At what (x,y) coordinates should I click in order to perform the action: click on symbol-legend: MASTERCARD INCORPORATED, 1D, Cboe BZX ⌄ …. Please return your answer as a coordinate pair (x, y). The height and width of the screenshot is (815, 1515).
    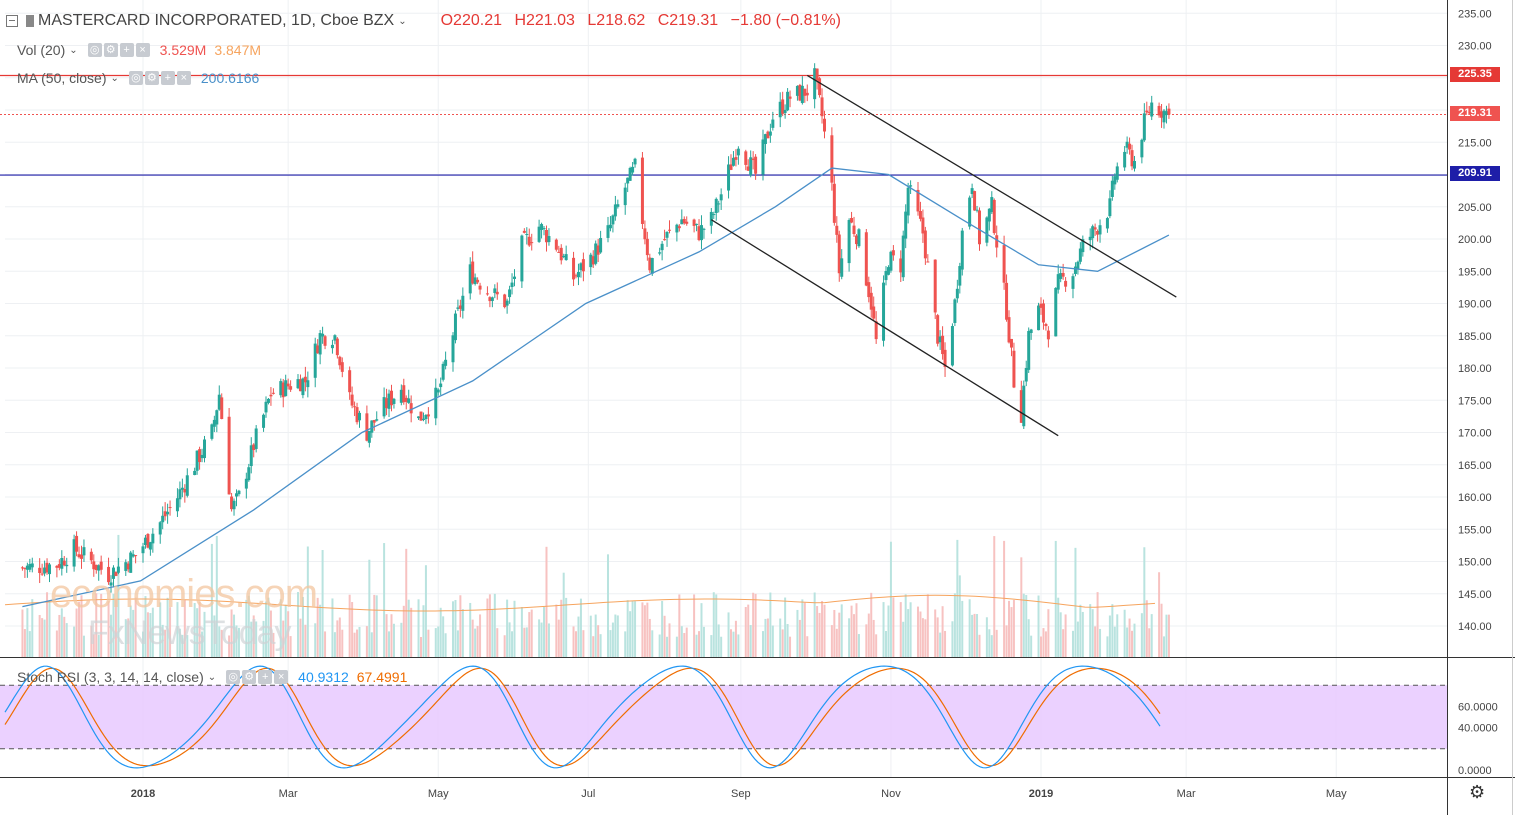
    Looking at the image, I should click on (424, 21).